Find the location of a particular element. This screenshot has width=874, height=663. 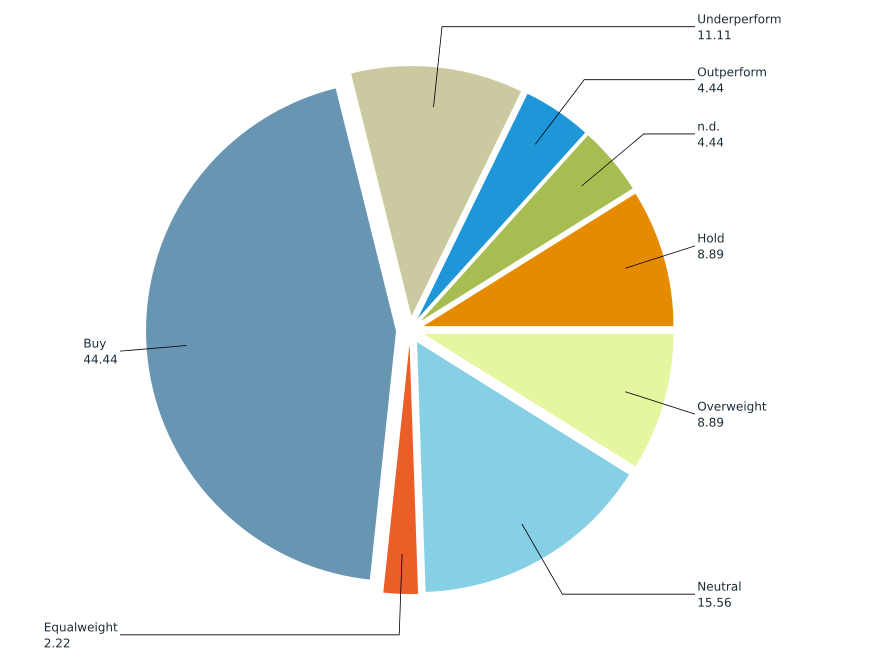

slice-label: Neutral is located at coordinates (719, 586).